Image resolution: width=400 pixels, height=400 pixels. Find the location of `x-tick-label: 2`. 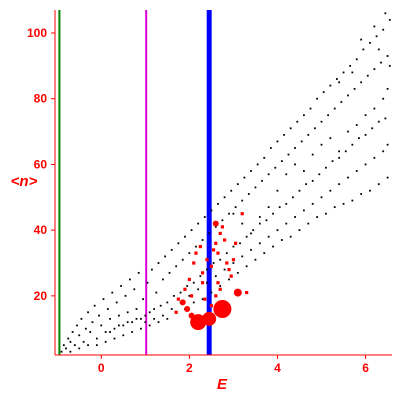

x-tick-label: 2 is located at coordinates (189, 368).